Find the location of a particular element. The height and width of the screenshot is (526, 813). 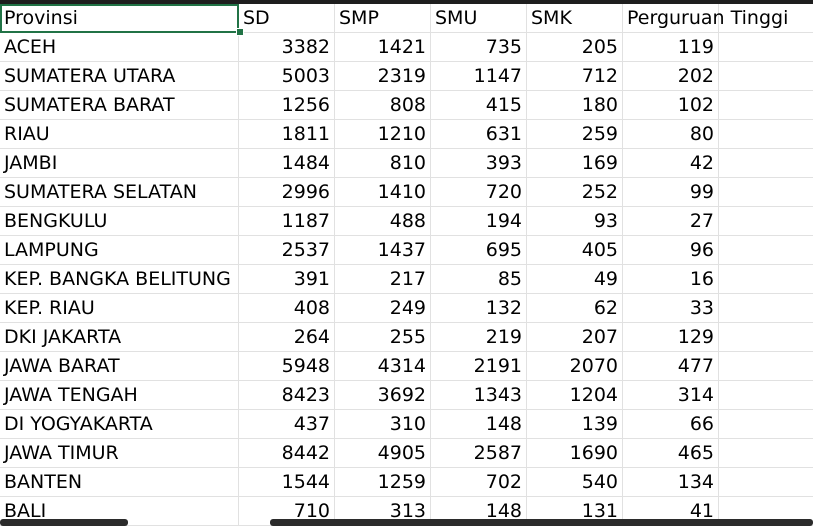

sheet-tab-bar is located at coordinates (64, 522).